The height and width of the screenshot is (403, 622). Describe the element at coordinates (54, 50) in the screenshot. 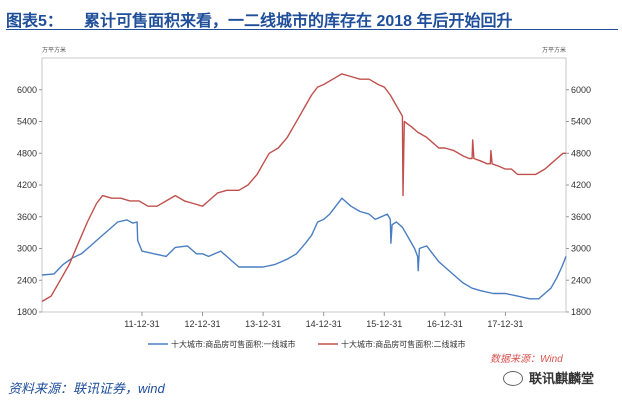

I see `left-axis-unit: 万平方米` at that location.